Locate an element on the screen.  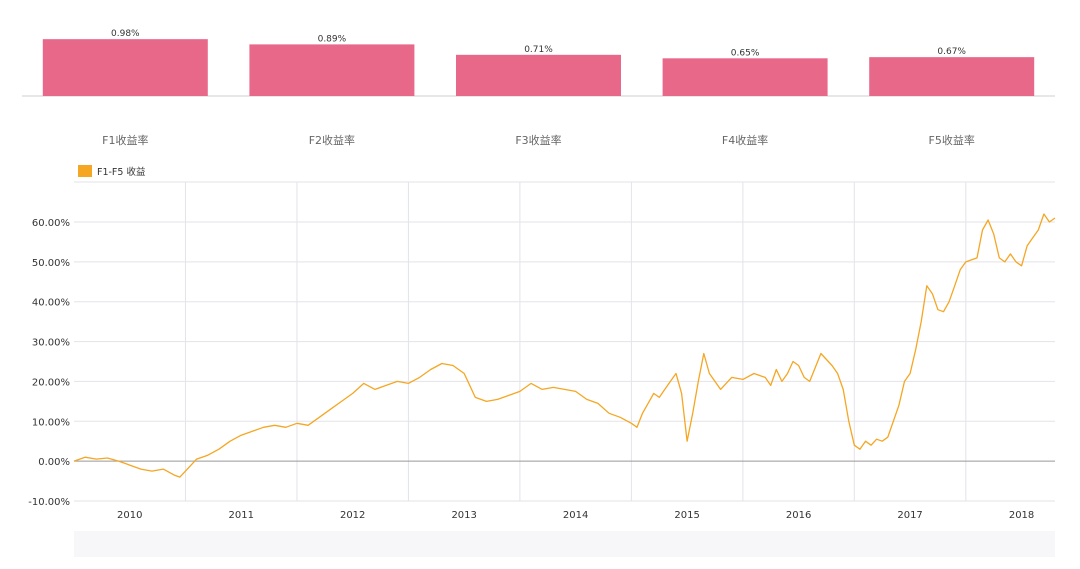
bar-category-label-3: F3收益率 is located at coordinates (538, 140).